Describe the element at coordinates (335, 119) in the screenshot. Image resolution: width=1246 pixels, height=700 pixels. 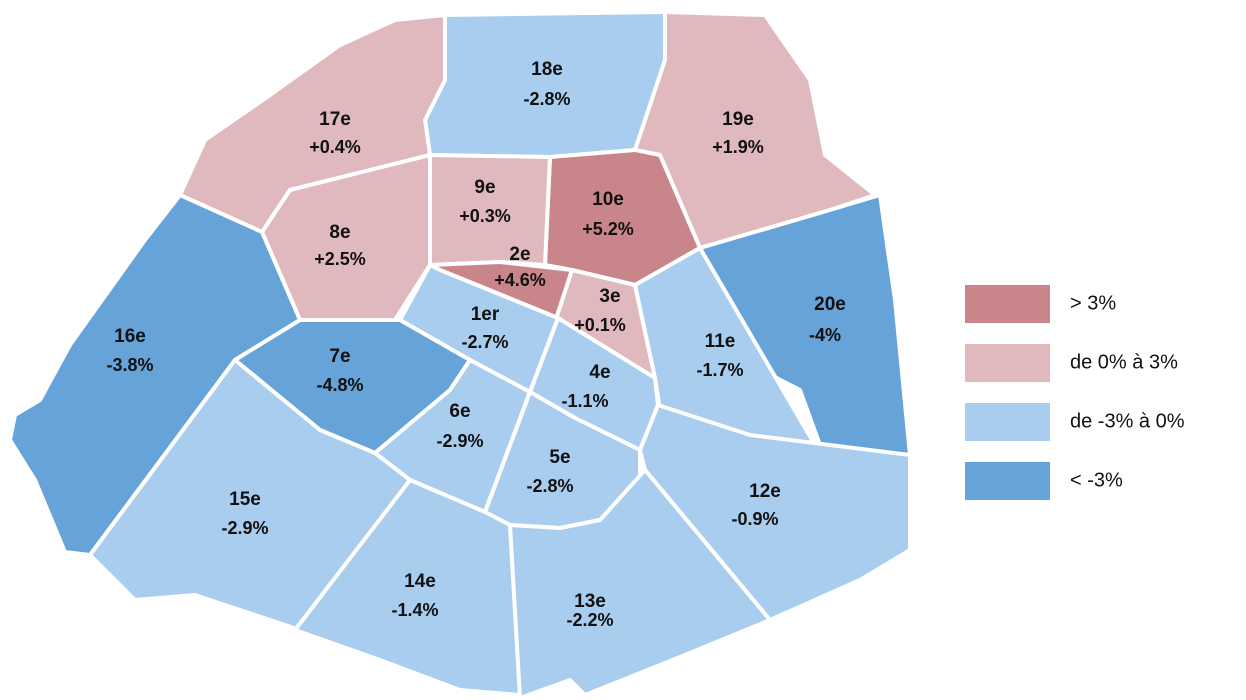
I see `region-name: 17e` at that location.